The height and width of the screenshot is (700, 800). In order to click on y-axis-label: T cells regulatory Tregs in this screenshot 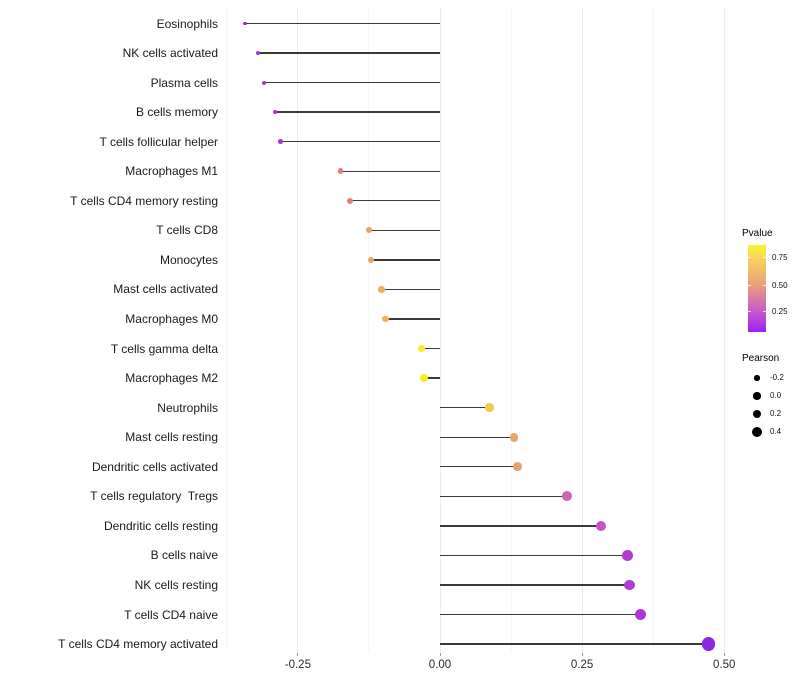, I will do `click(154, 496)`.